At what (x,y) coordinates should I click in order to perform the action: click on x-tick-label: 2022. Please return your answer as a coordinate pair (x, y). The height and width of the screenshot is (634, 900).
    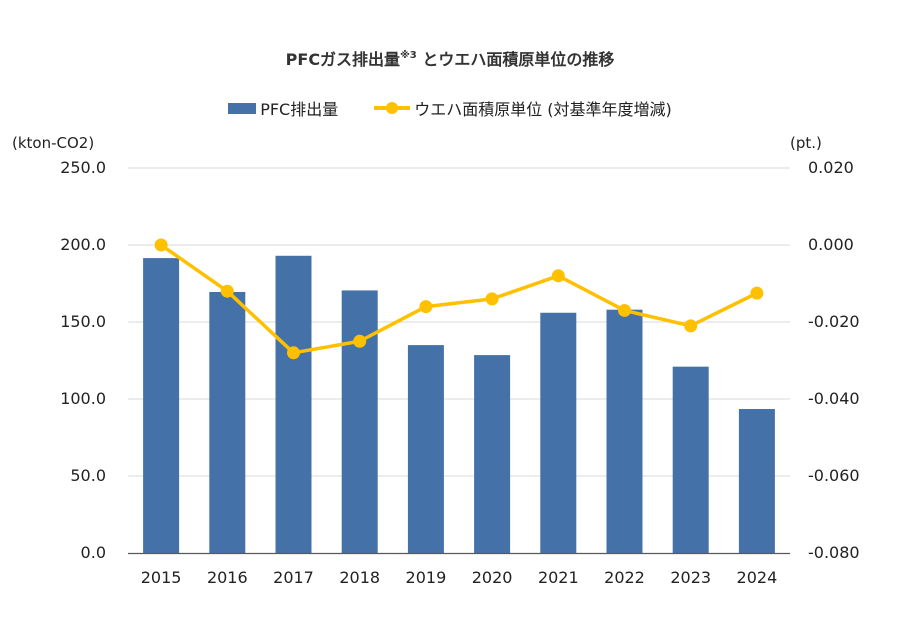
    Looking at the image, I should click on (624, 577).